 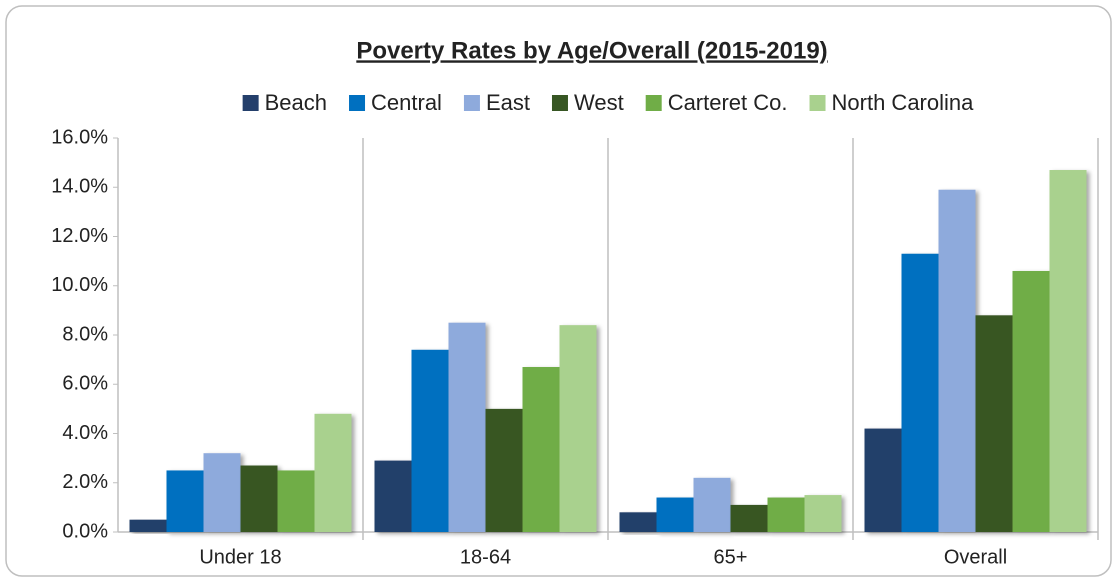 What do you see at coordinates (296, 102) in the screenshot?
I see `legend-label: Beach` at bounding box center [296, 102].